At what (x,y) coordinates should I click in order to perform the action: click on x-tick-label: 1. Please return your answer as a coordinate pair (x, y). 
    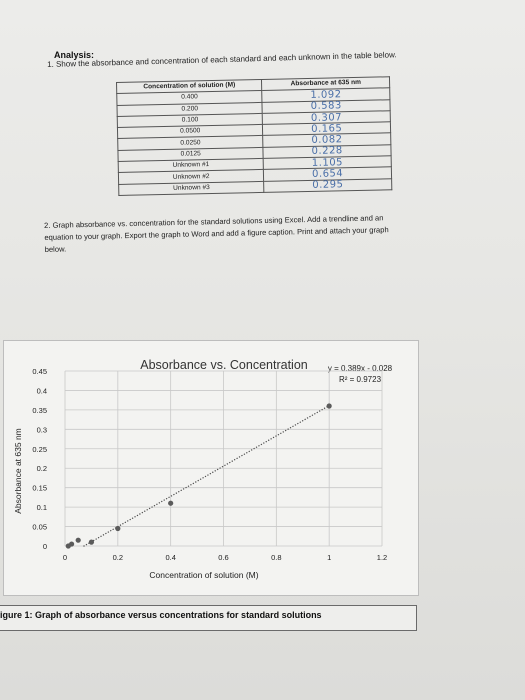
    Looking at the image, I should click on (329, 557).